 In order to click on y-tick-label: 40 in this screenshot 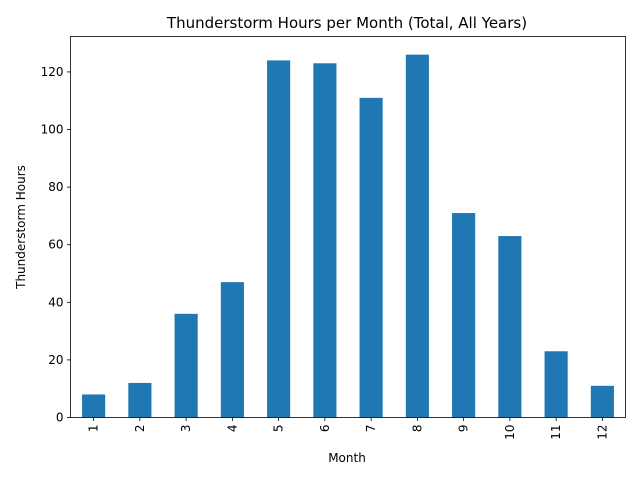, I will do `click(55, 302)`.